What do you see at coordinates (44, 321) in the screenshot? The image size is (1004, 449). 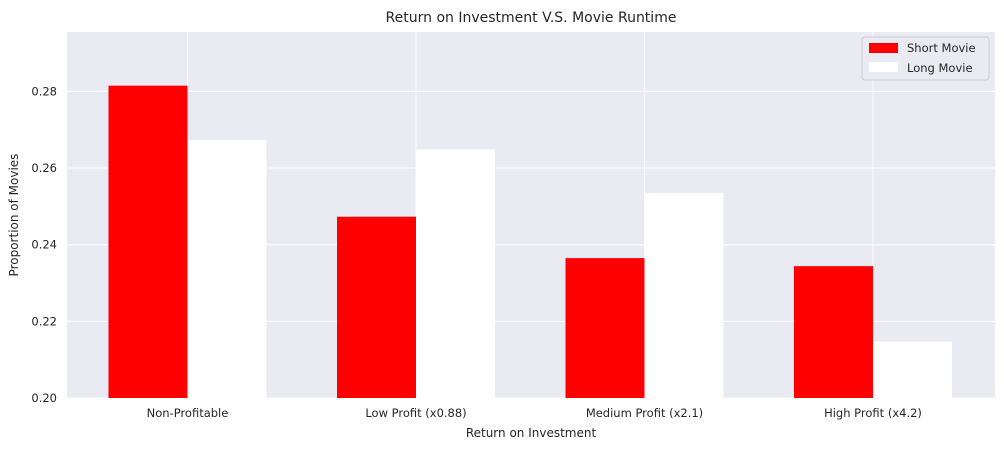 I see `y-tick-label: 0.22` at bounding box center [44, 321].